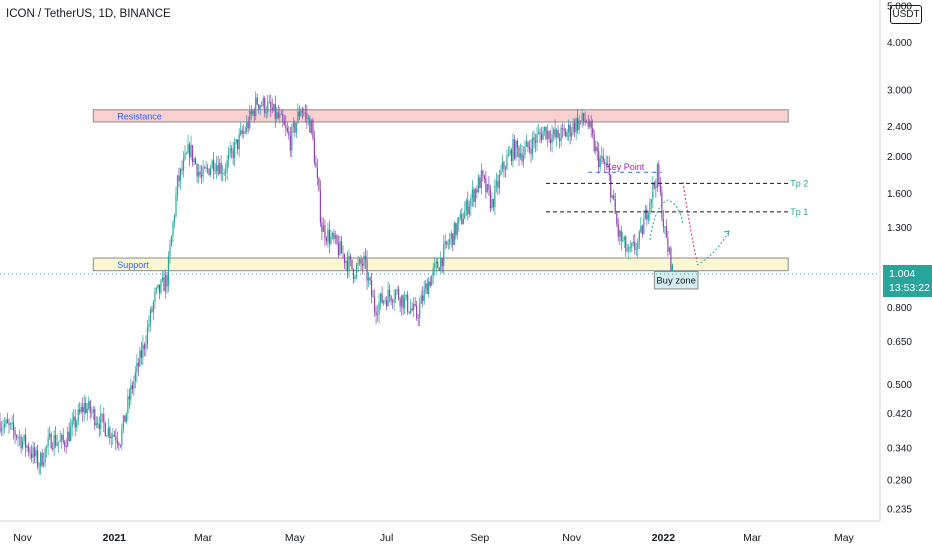 This screenshot has width=932, height=550. Describe the element at coordinates (906, 14) in the screenshot. I see `currency-badge: USDT` at that location.